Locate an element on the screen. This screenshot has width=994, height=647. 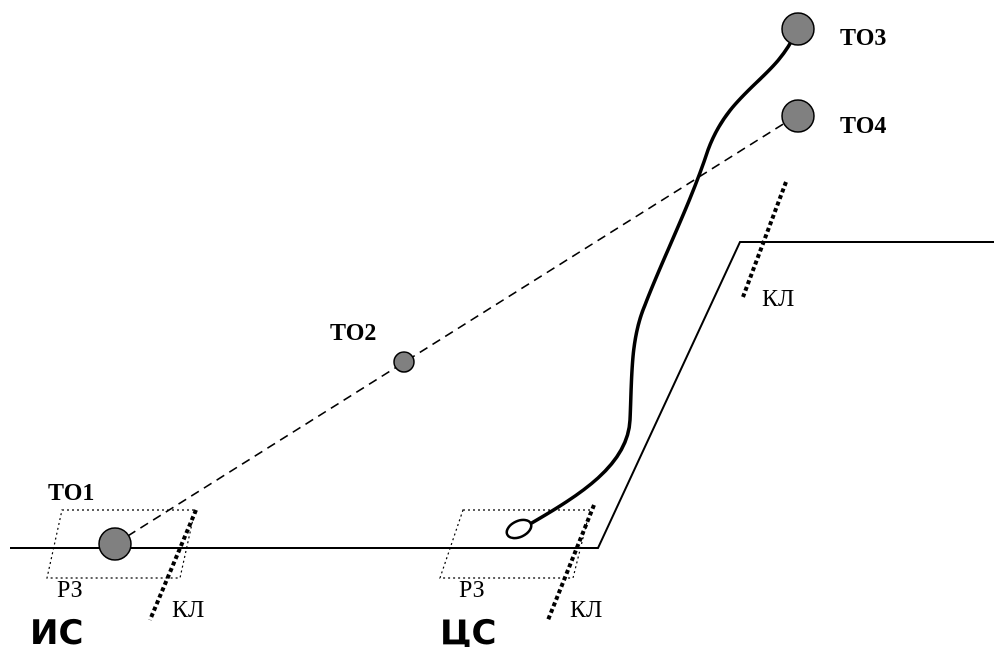
object-to4-circle is located at coordinates (798, 116).